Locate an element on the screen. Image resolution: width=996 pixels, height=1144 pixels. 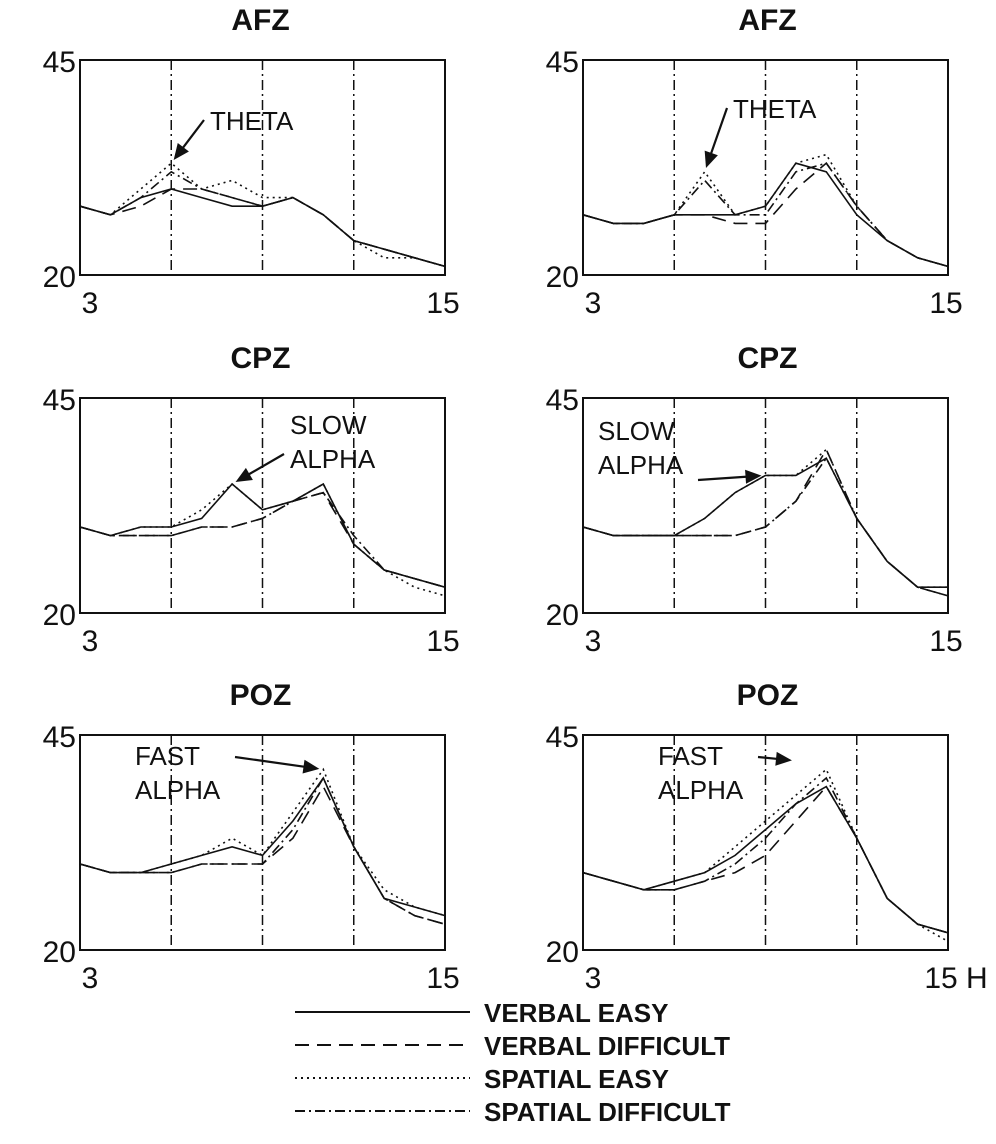
panel-poz-right: POZ 45 203 15 H FAST ALPHA is located at coordinates (767, 837).